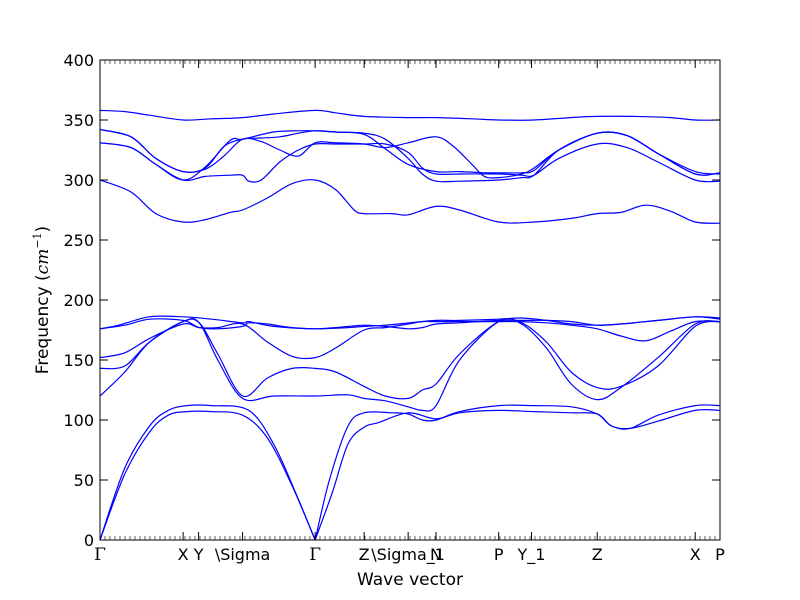  What do you see at coordinates (78, 120) in the screenshot?
I see `y-tick-label: 350` at bounding box center [78, 120].